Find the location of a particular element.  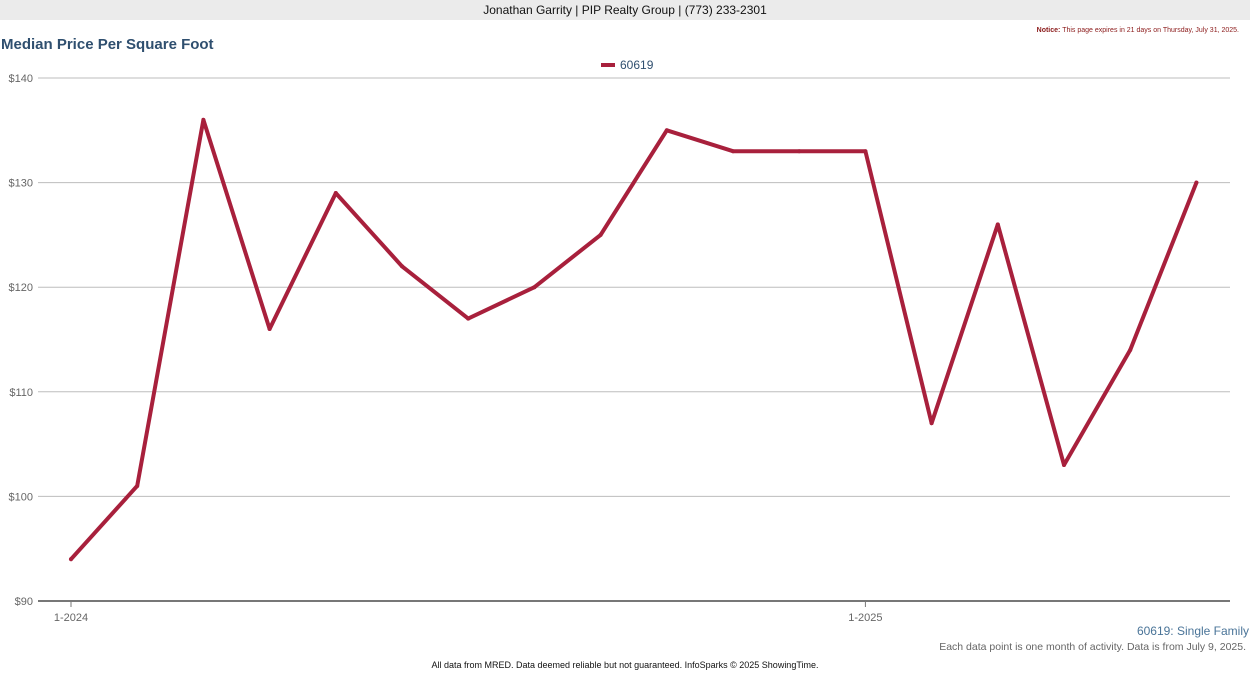

chart-title: Median Price Per Square Foot is located at coordinates (107, 44).